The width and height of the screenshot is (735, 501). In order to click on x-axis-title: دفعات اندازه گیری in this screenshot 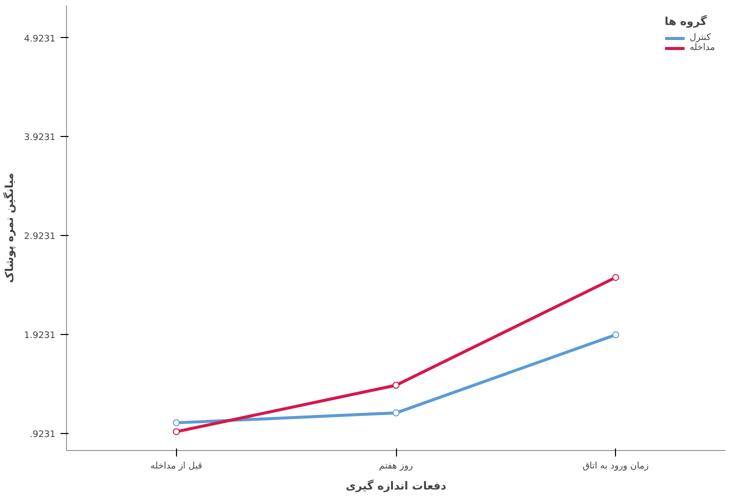, I will do `click(396, 486)`.